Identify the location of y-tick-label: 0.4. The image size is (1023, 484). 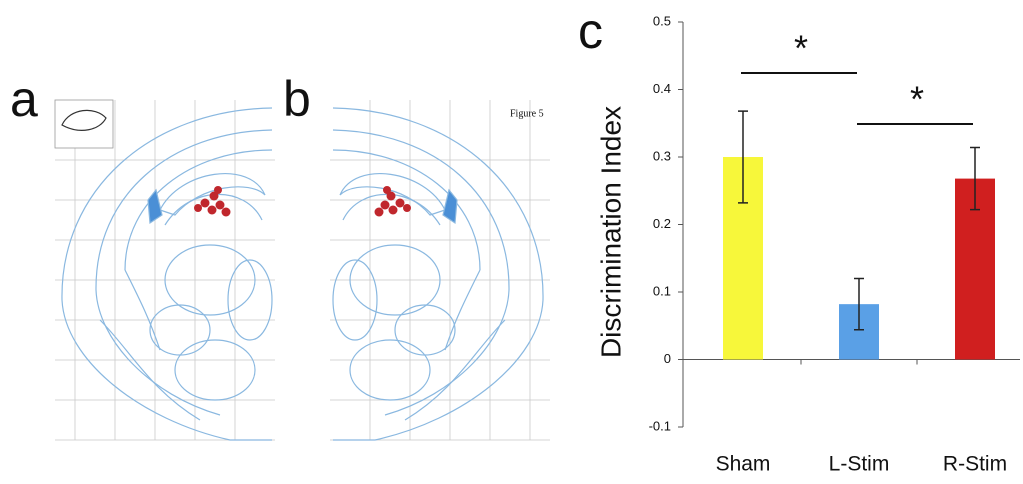
(662, 88).